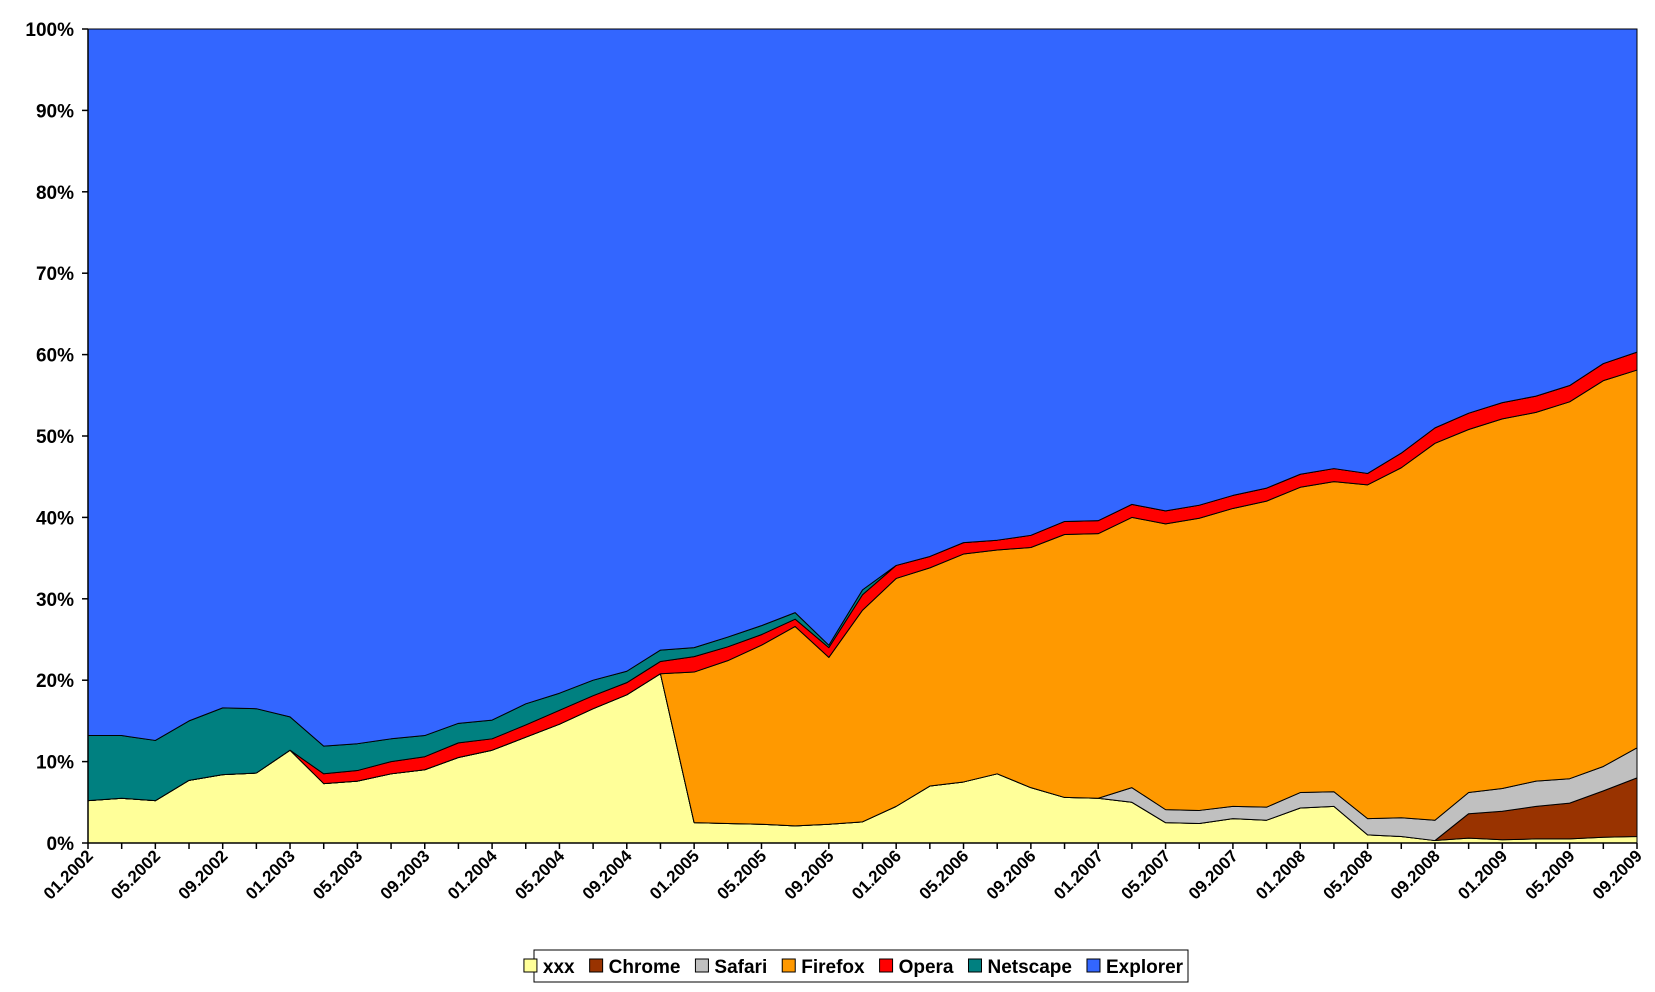 The height and width of the screenshot is (992, 1655). I want to click on x-tick-label: 09.2009, so click(1617, 874).